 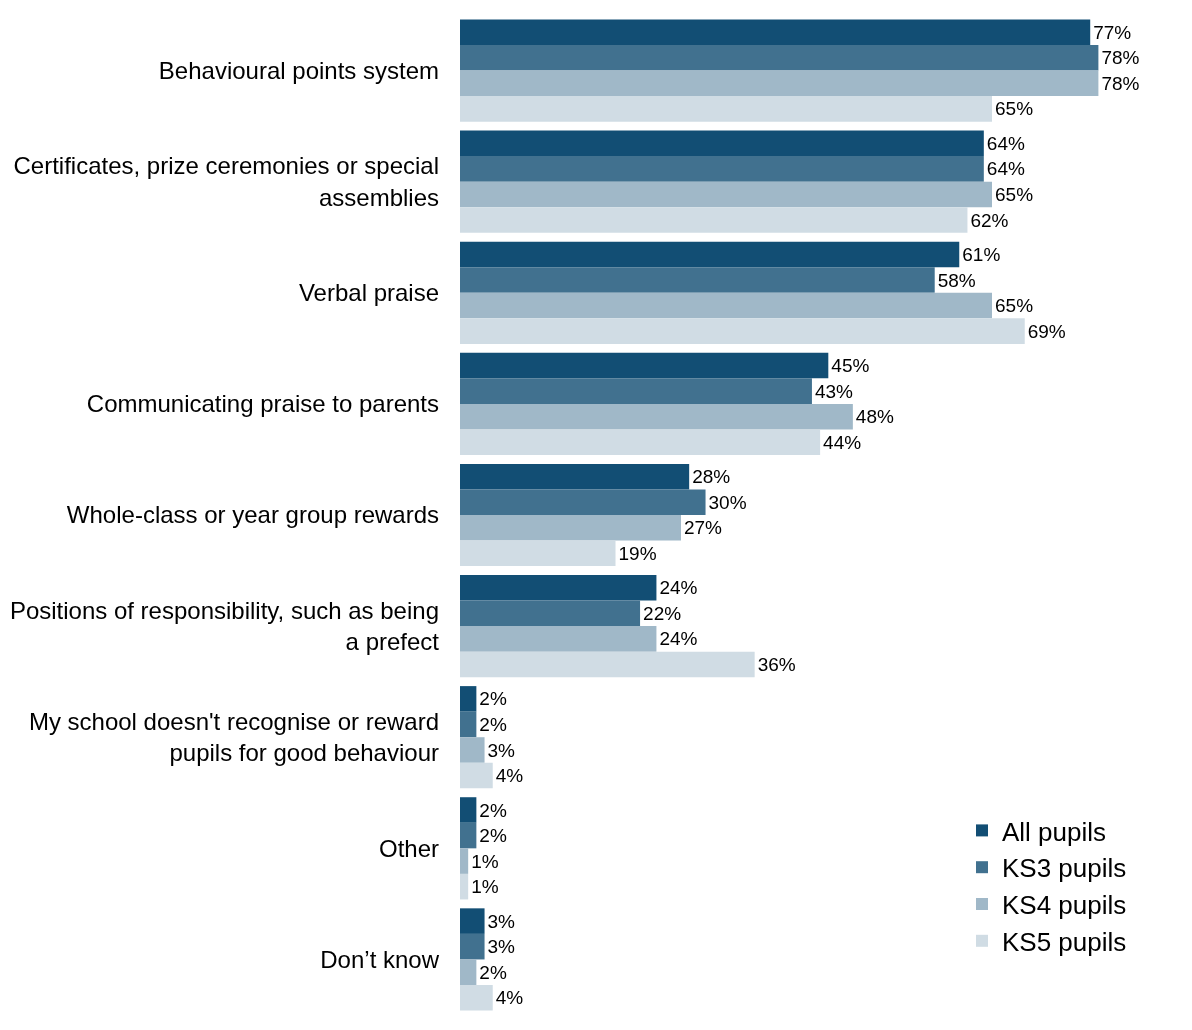 What do you see at coordinates (408, 848) in the screenshot?
I see `y-tick-label: Other` at bounding box center [408, 848].